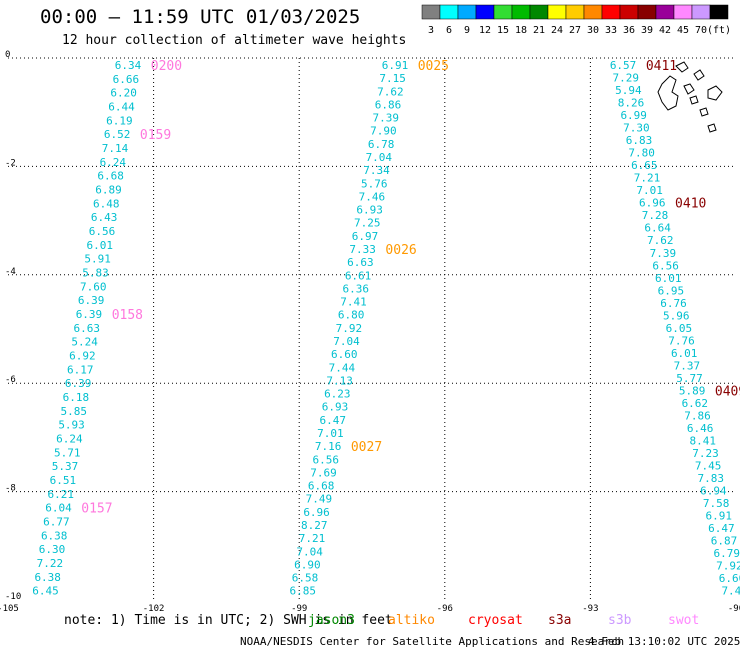 This screenshot has width=740, height=650. I want to click on satellite-label-altiko: altiko, so click(411, 620).